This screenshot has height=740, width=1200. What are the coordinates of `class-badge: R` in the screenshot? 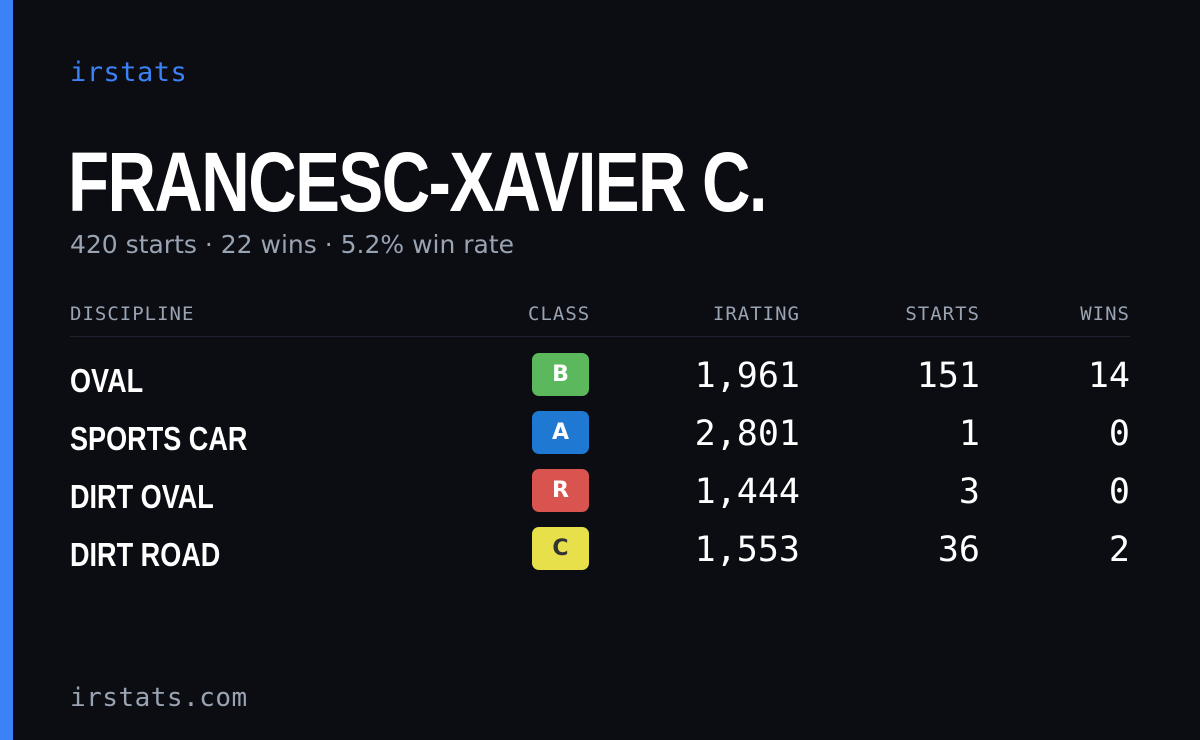 It's located at (560, 490).